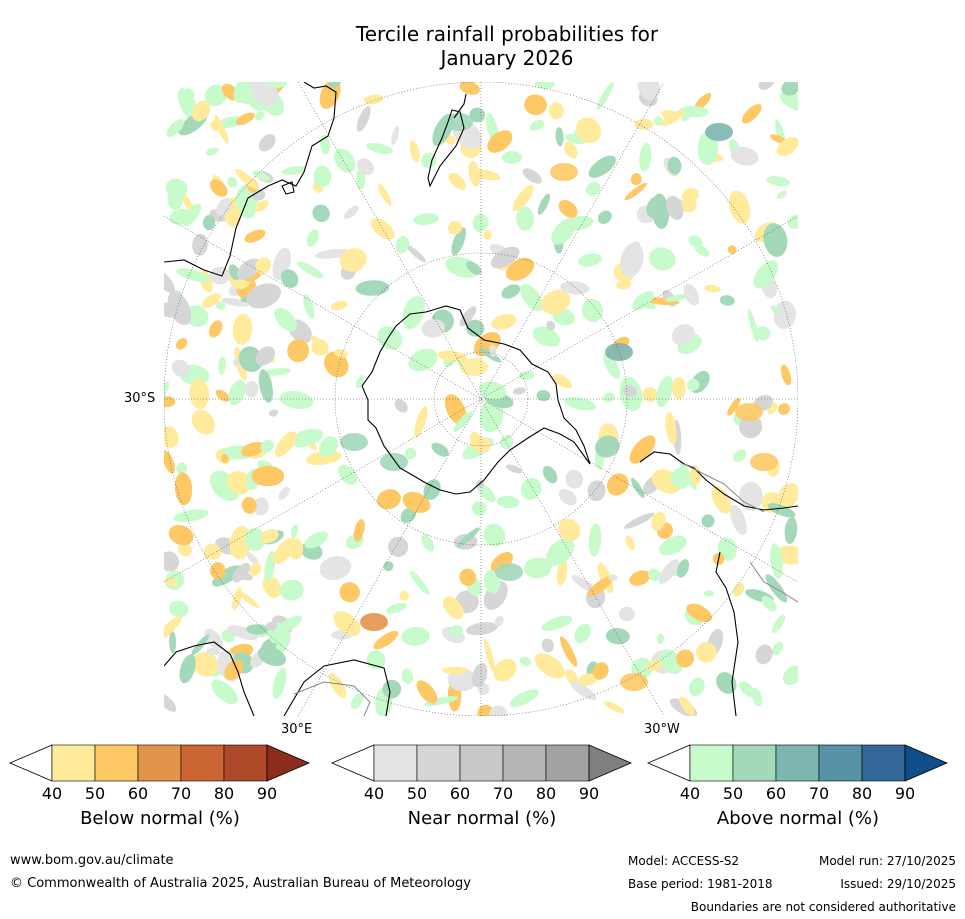 Image resolution: width=965 pixels, height=919 pixels. Describe the element at coordinates (92, 860) in the screenshot. I see `website-link: www.bom.gov.au/climate` at that location.